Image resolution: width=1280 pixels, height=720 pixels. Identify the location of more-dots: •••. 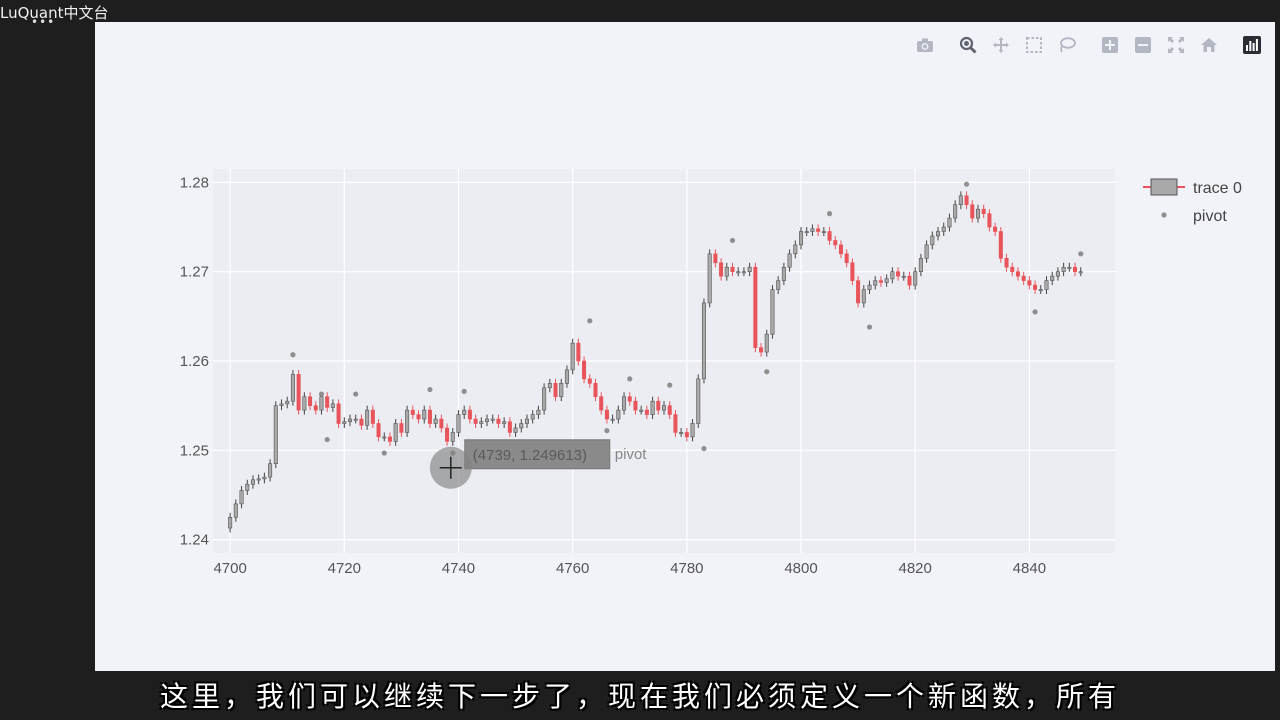
(43, 22).